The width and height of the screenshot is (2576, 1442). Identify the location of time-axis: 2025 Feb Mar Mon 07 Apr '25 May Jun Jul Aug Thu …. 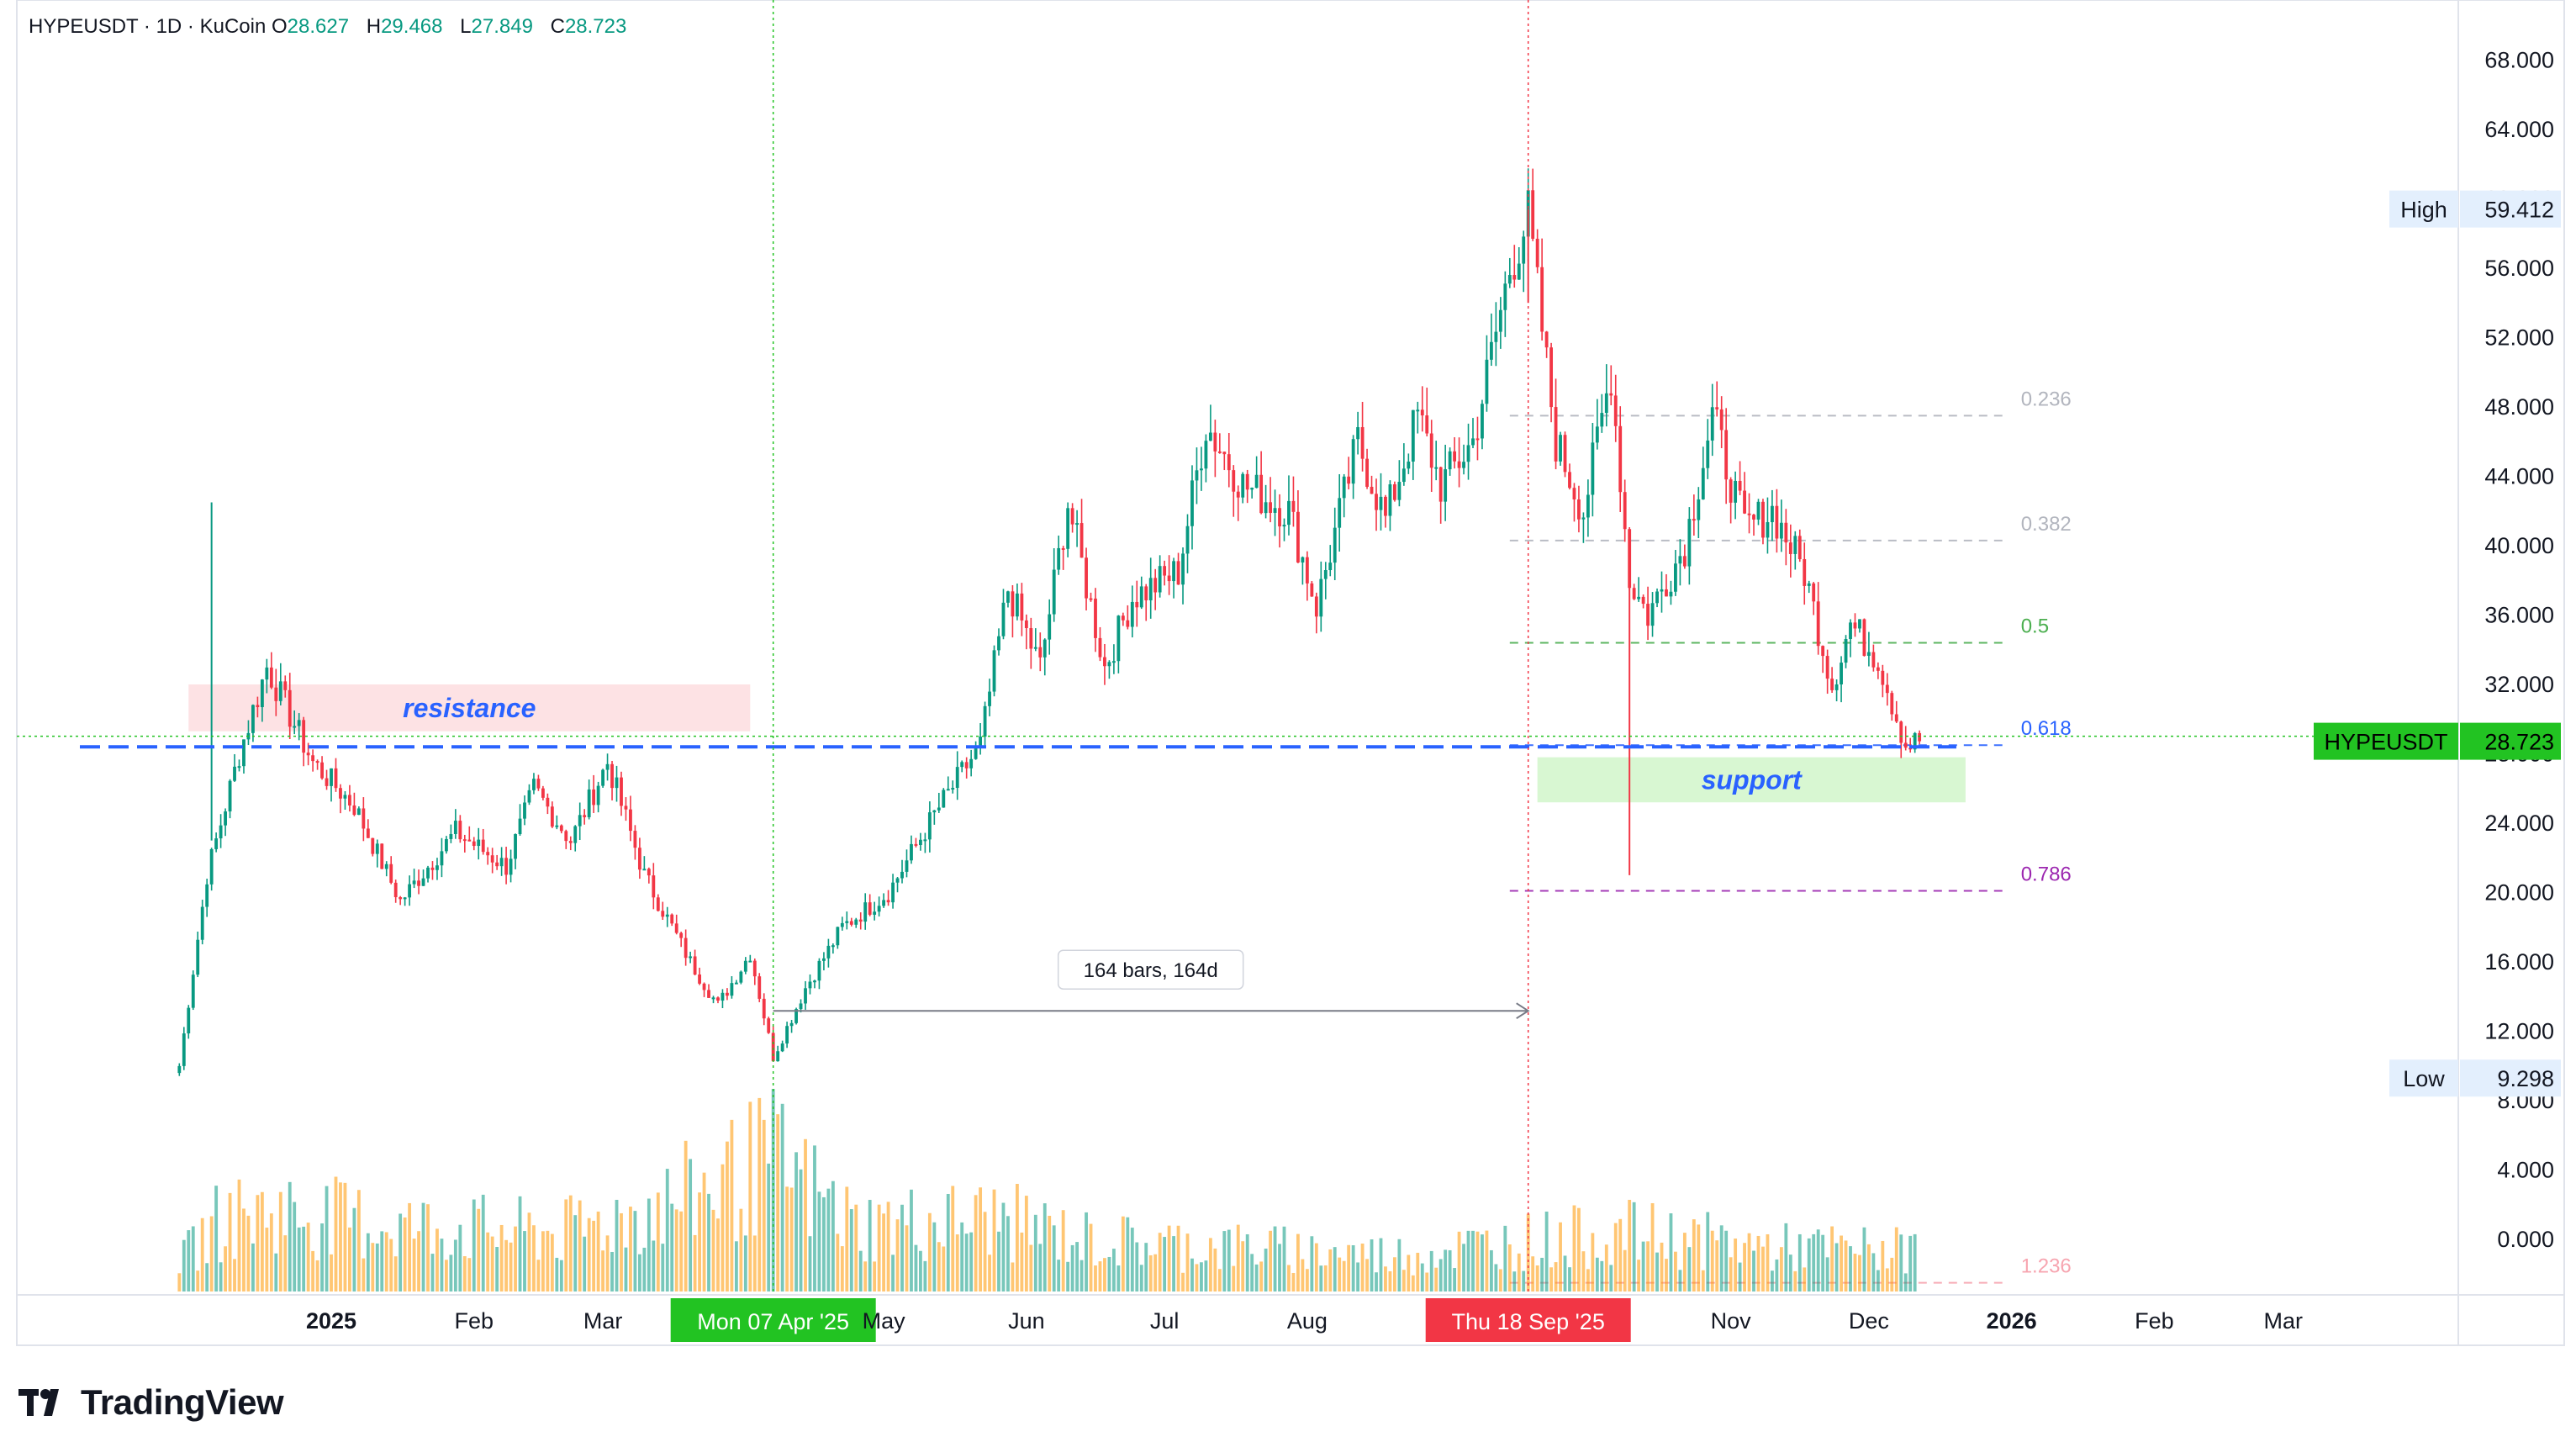
(1304, 1320).